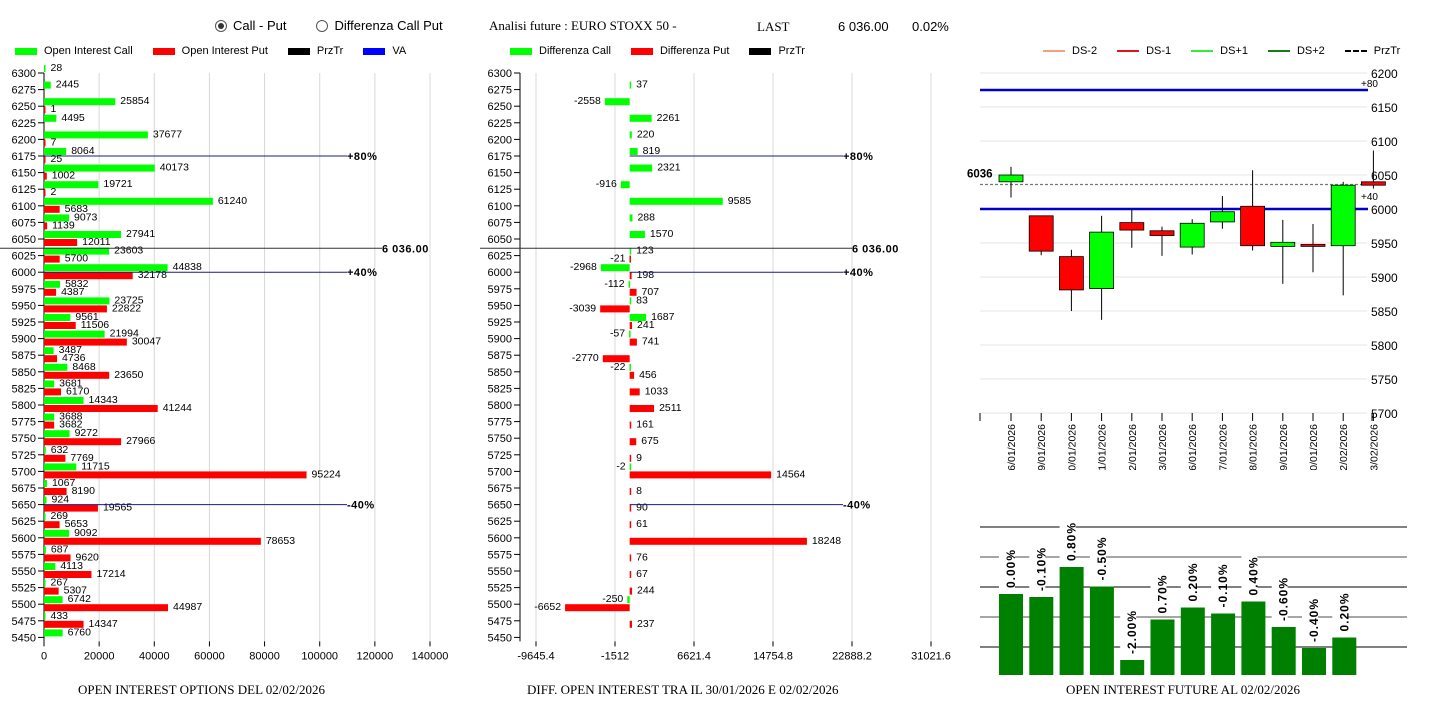  Describe the element at coordinates (95, 466) in the screenshot. I see `call-bar-label: 11715` at that location.